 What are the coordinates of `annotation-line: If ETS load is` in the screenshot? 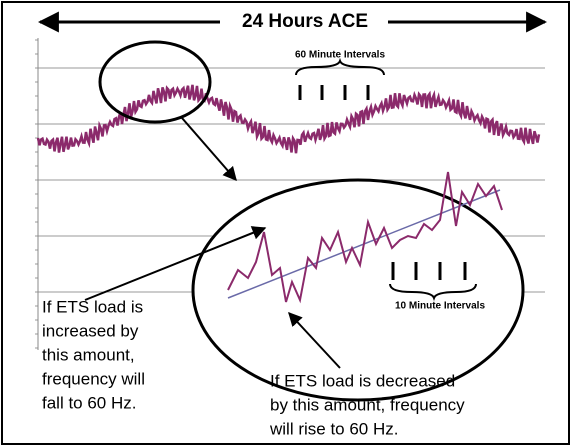 It's located at (92, 306).